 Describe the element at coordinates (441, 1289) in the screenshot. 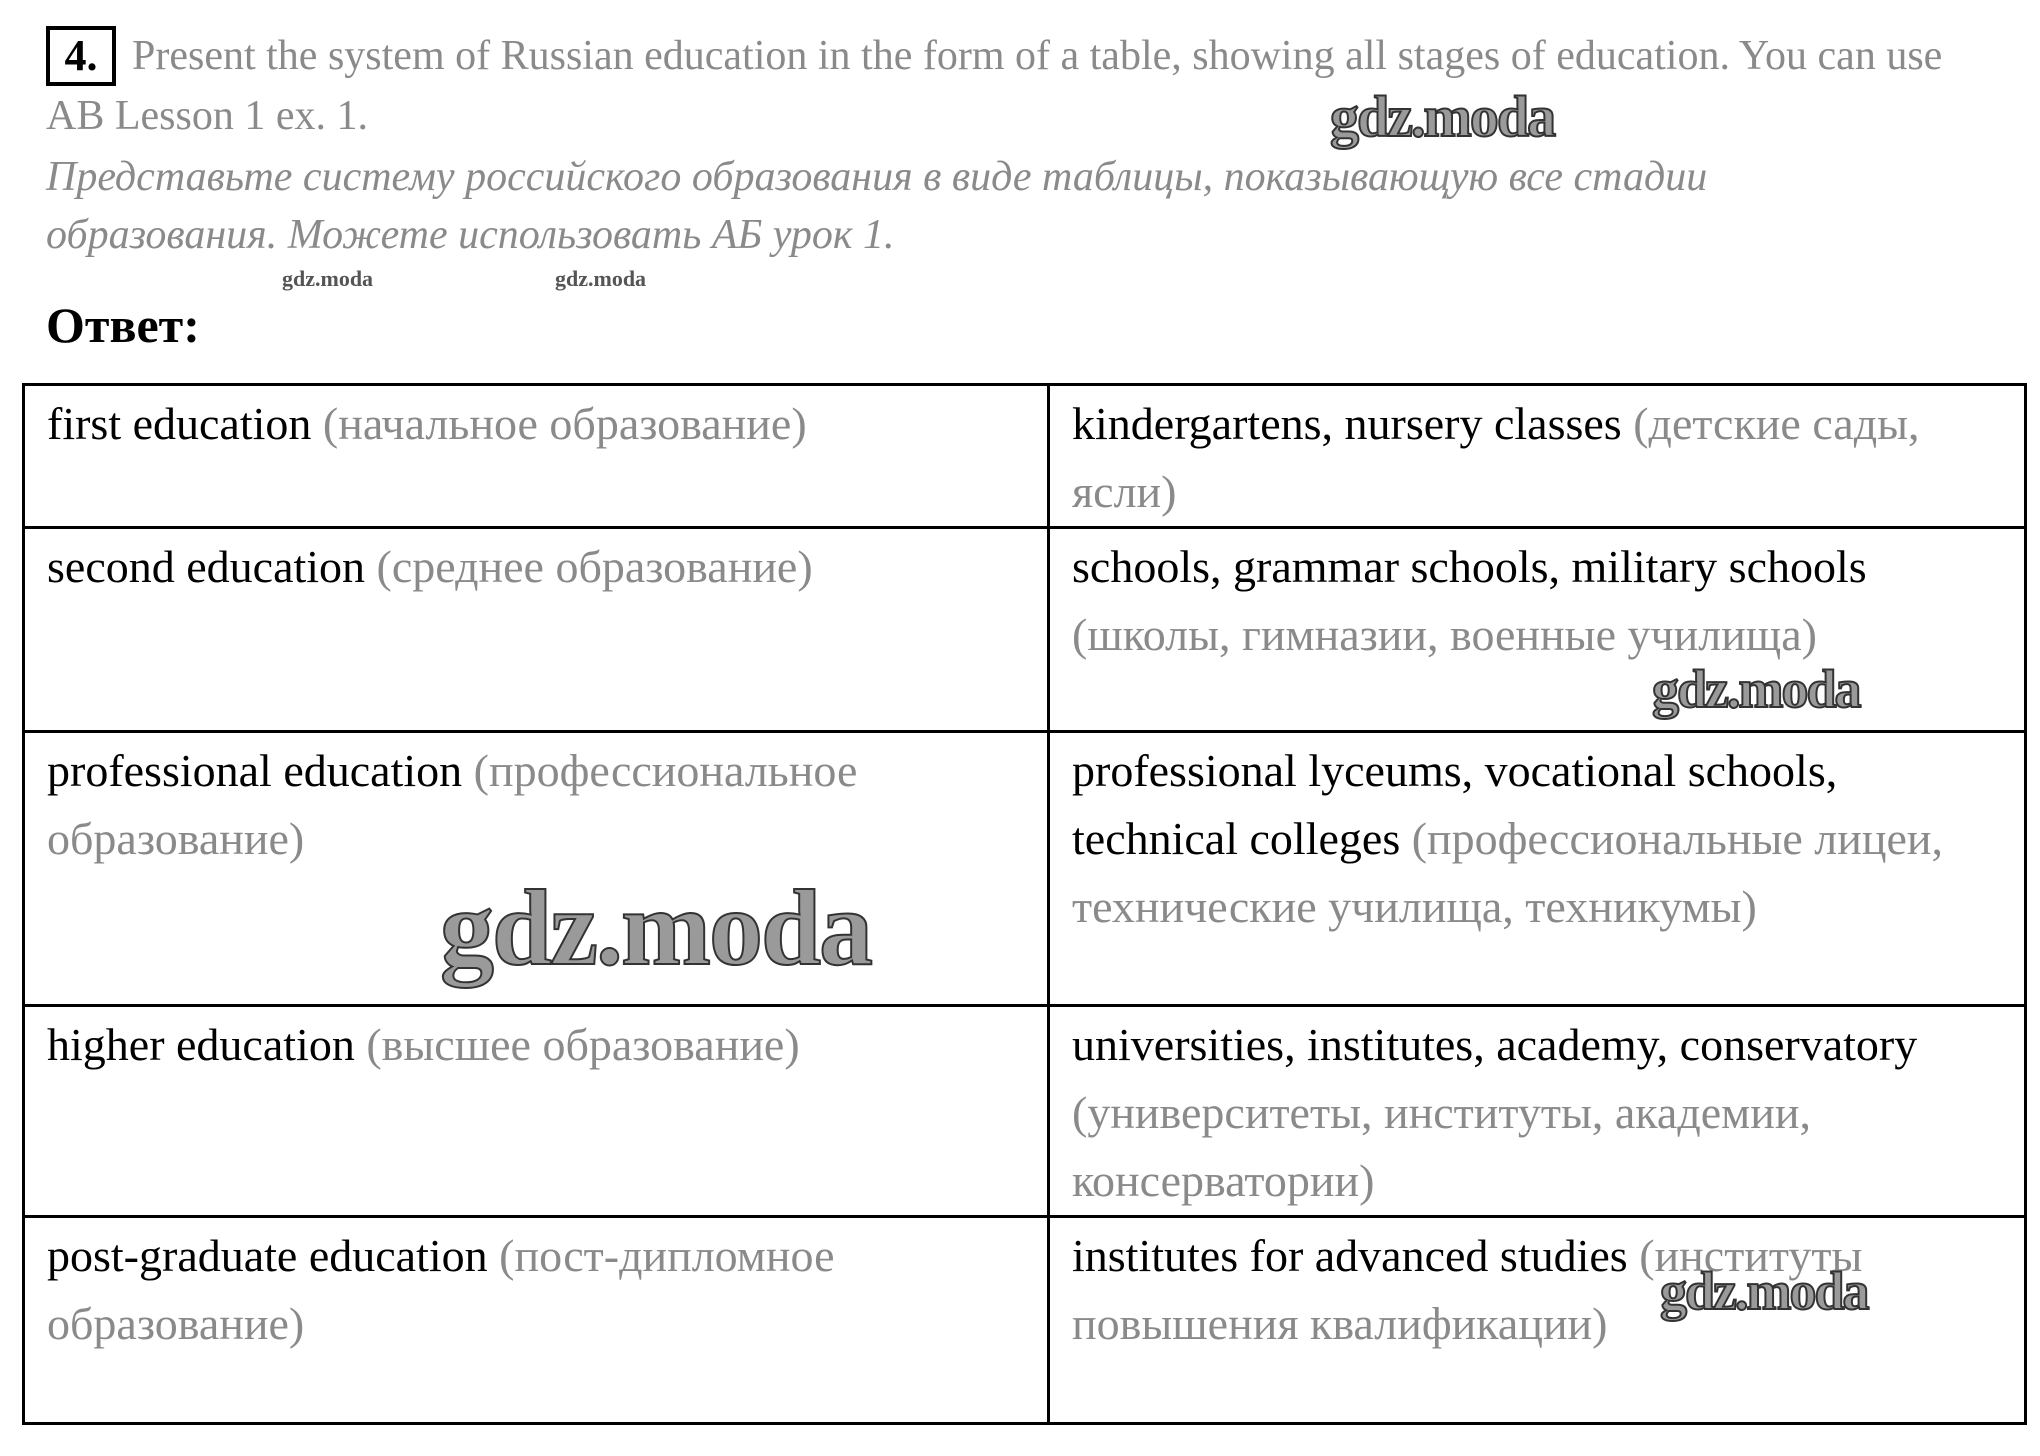

I see `stage-ru: (пост-дипломное образование)` at that location.